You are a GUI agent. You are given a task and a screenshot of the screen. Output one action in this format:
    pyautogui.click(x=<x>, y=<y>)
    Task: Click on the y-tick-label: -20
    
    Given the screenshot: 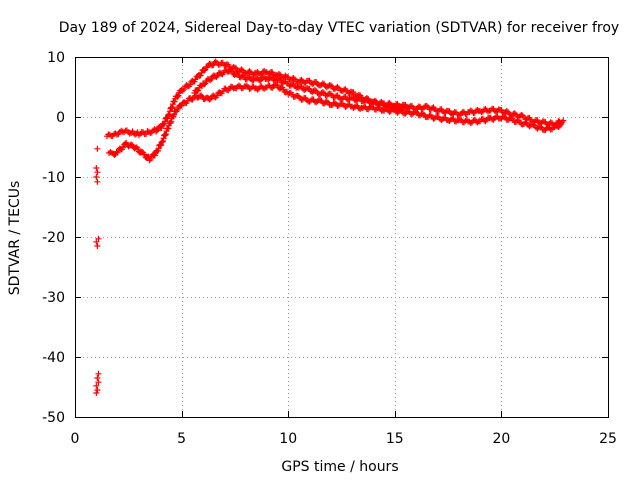 What is the action you would take?
    pyautogui.click(x=53, y=238)
    